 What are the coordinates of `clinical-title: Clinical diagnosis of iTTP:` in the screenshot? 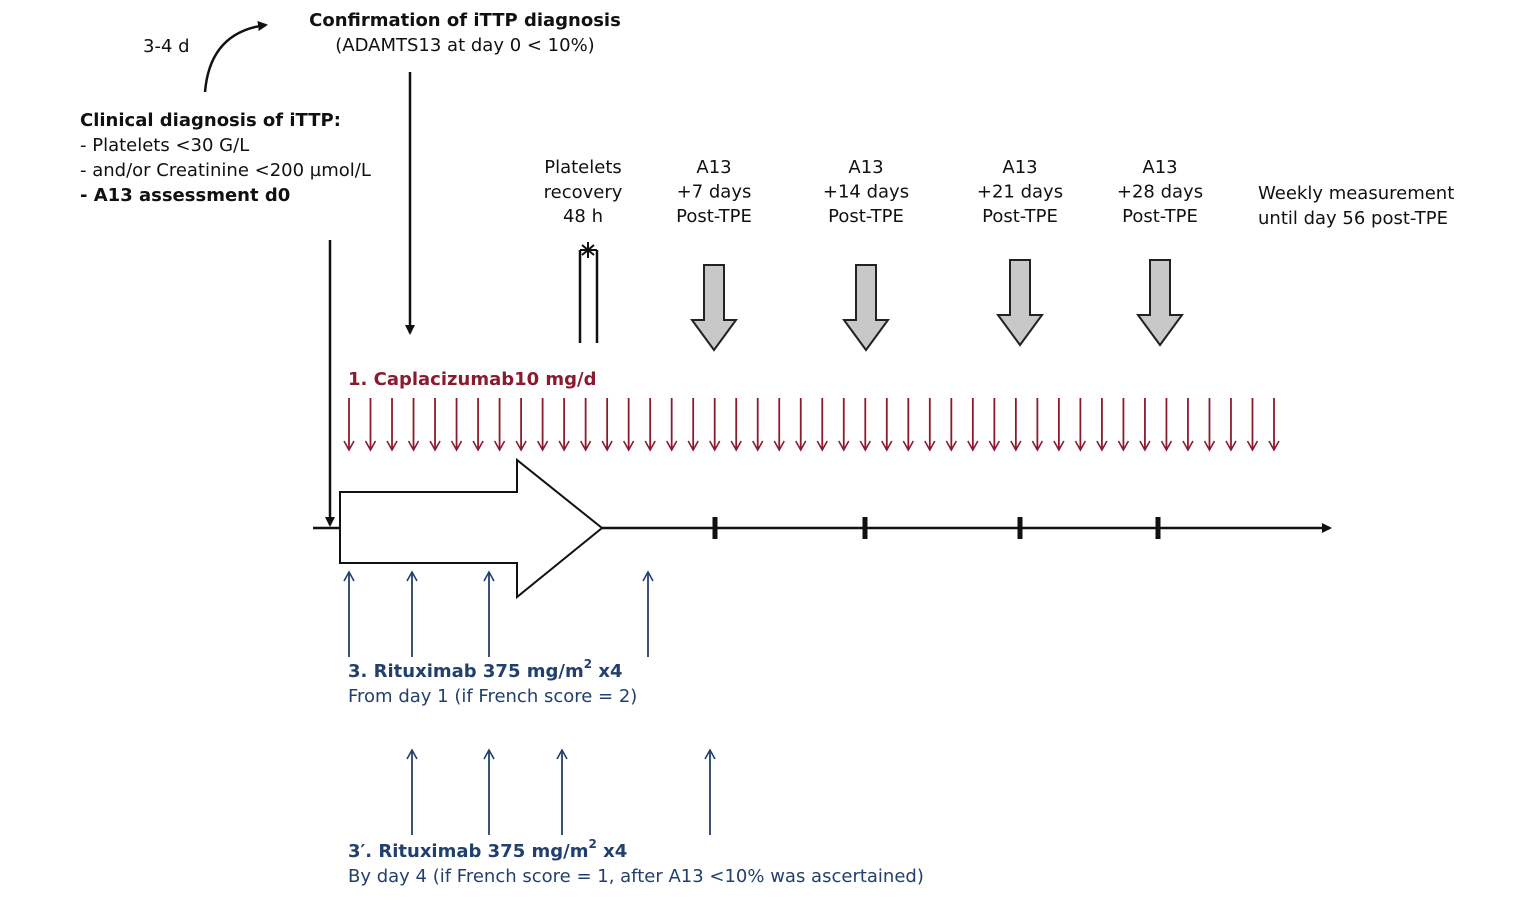 It's located at (210, 120).